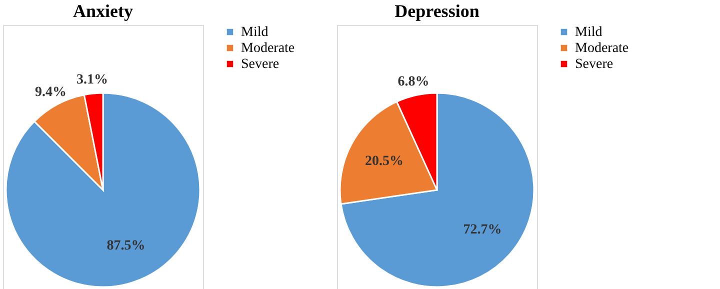 The width and height of the screenshot is (720, 289). I want to click on data-label: 6.8%, so click(414, 82).